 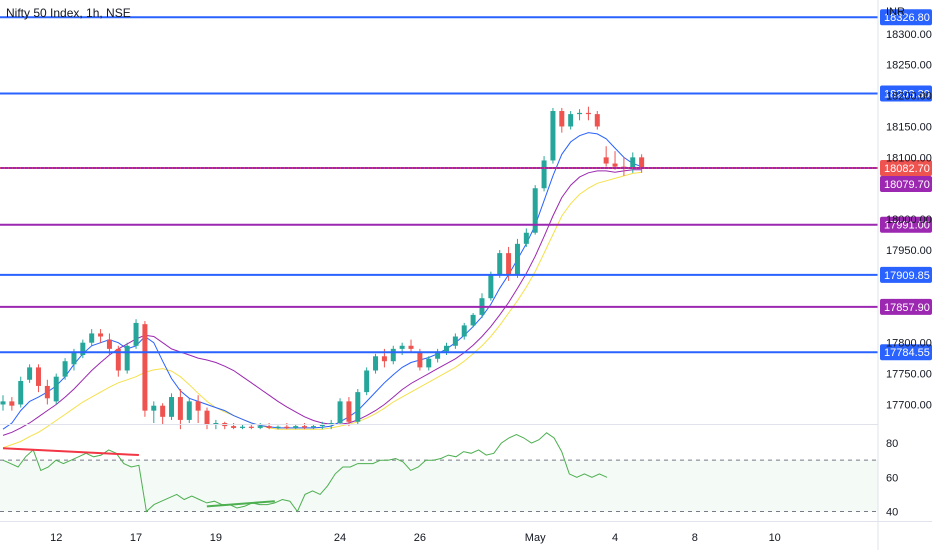 I want to click on level-line: 17909.85, so click(x=466, y=274).